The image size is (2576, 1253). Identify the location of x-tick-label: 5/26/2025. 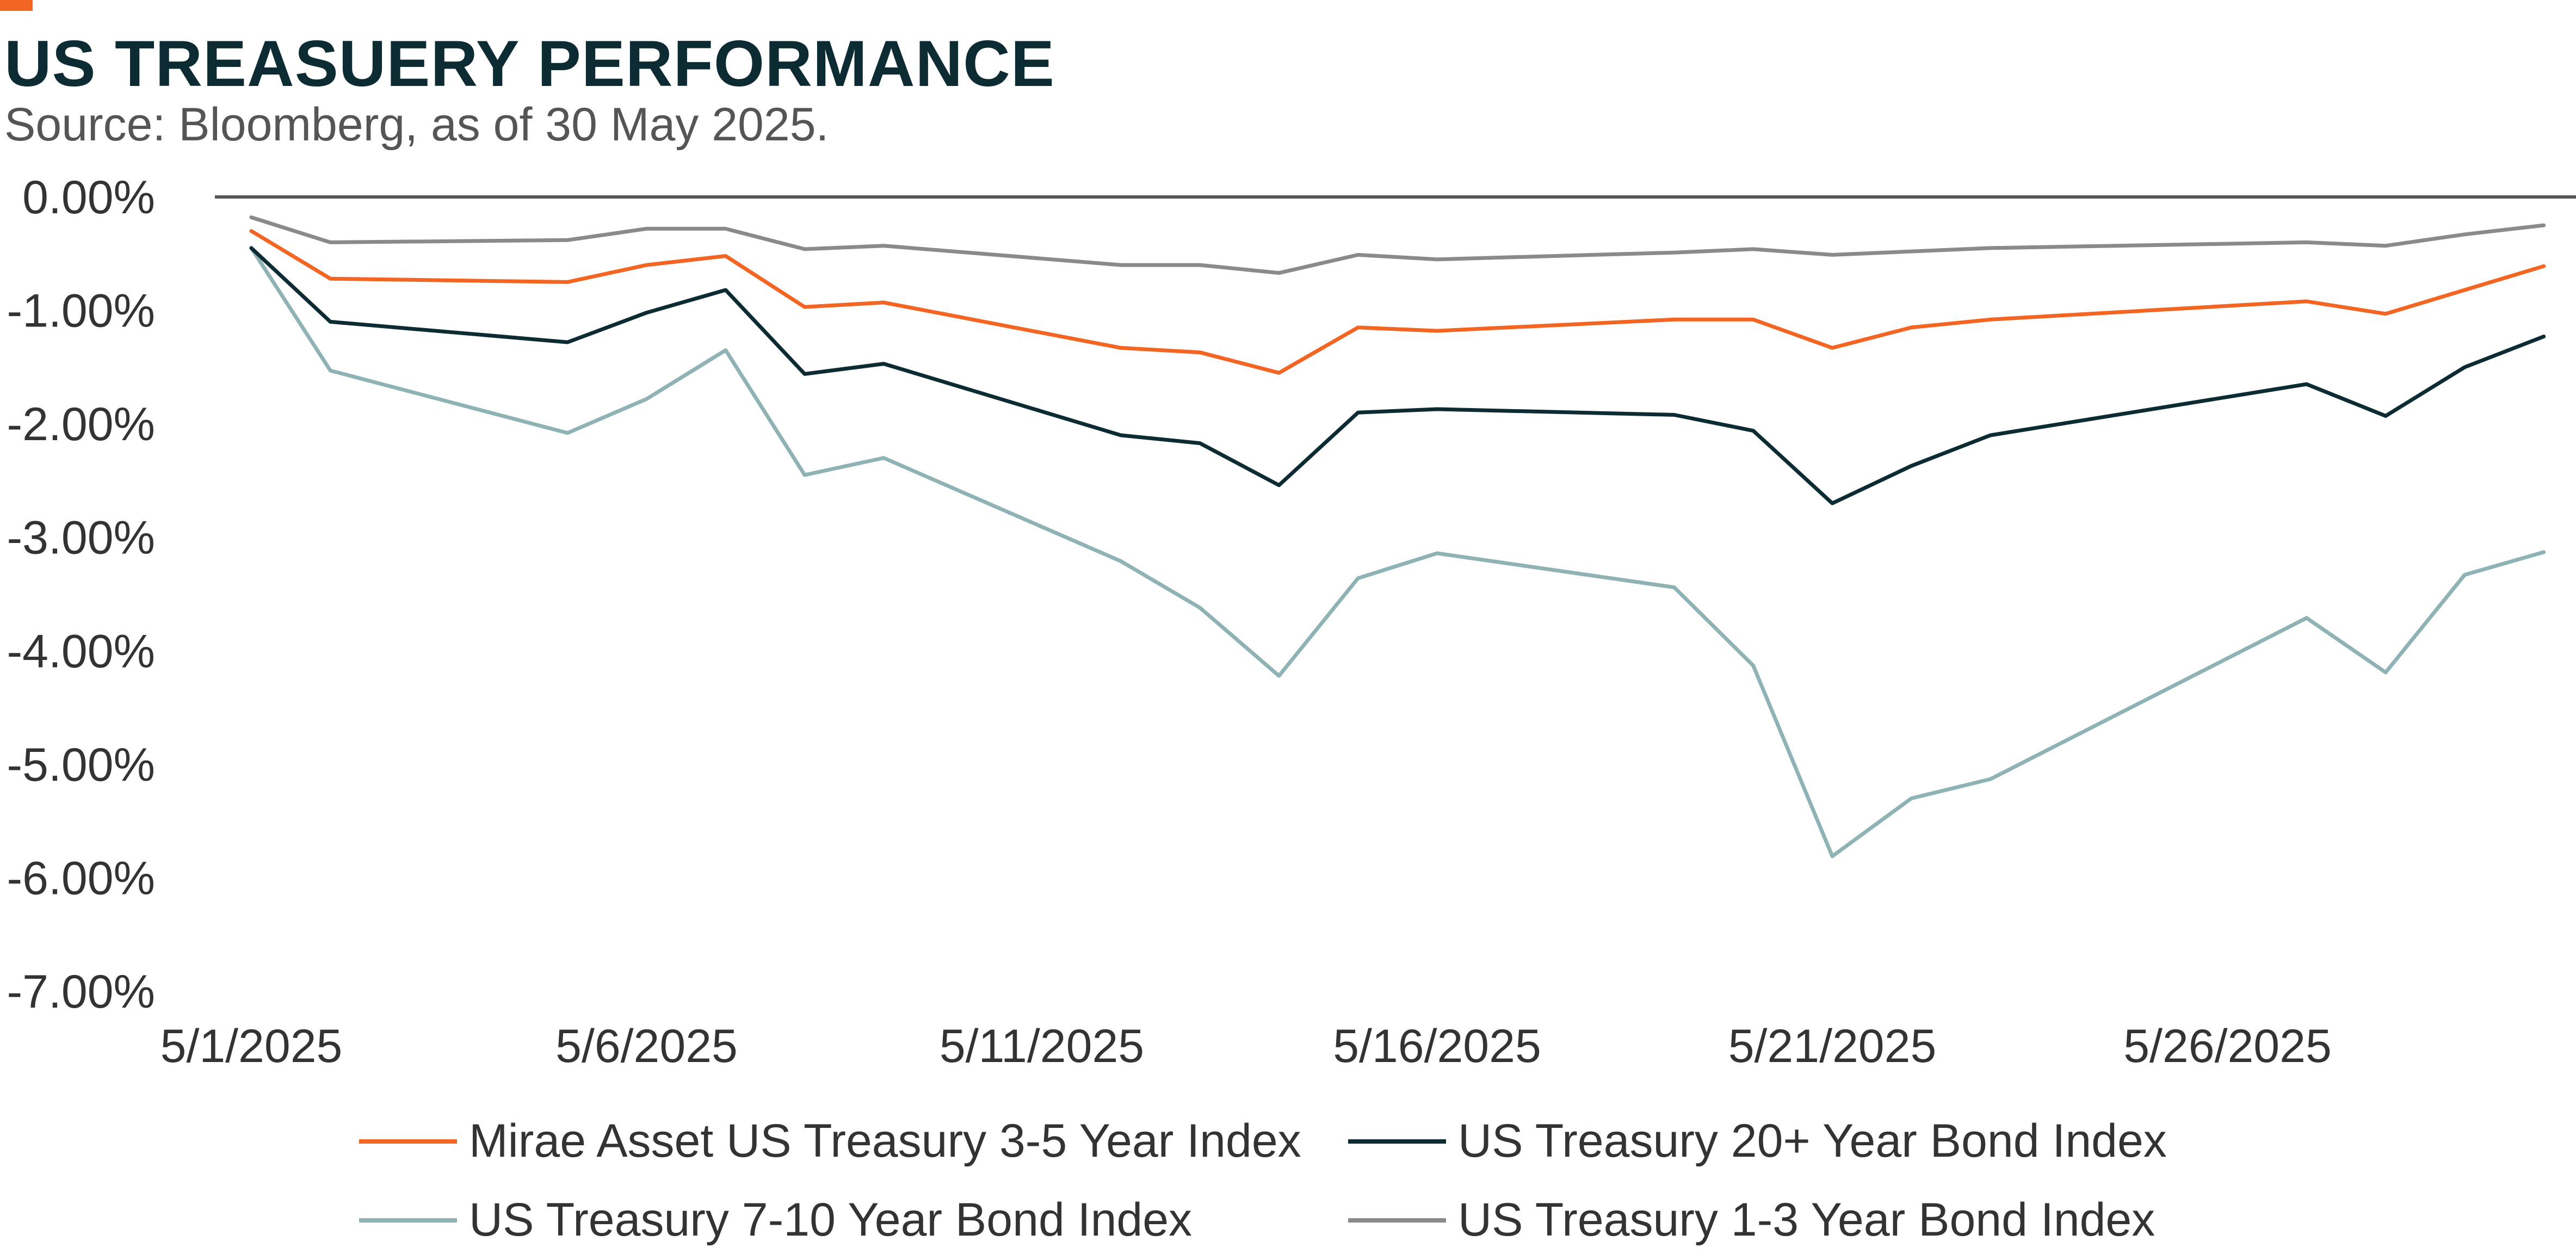
(2227, 1046).